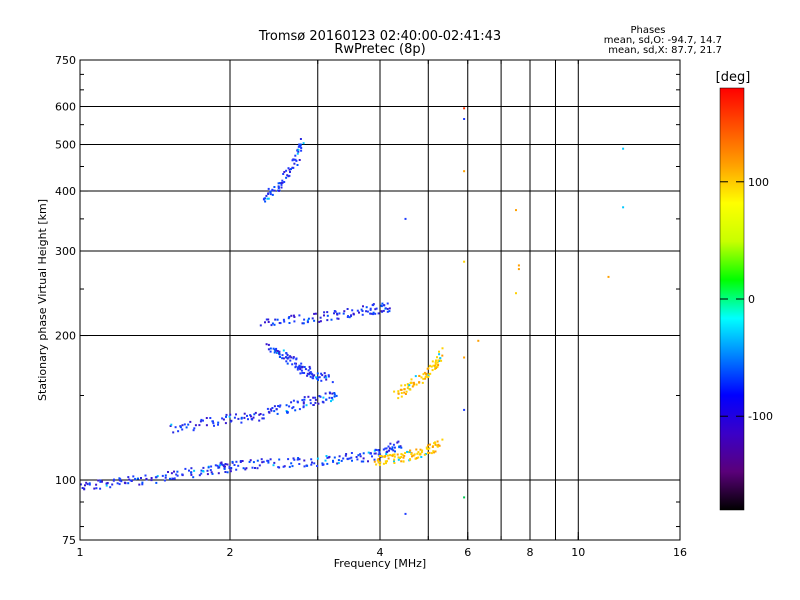 The image size is (800, 600). What do you see at coordinates (65, 191) in the screenshot?
I see `y-tick-label: 400` at bounding box center [65, 191].